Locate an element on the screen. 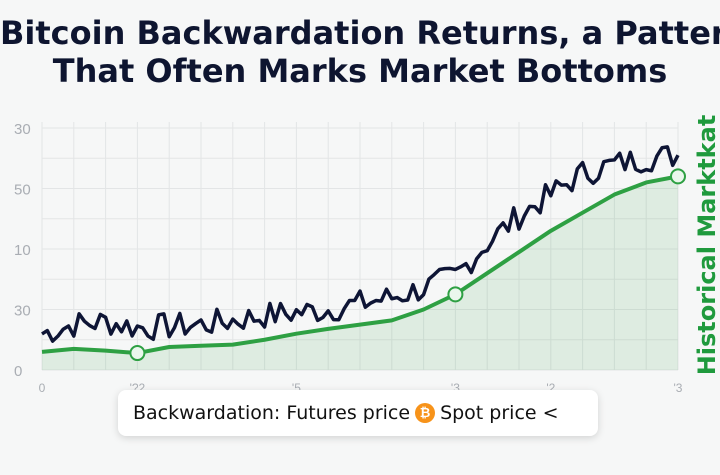  callout-text-1: Backwardation: Futures price is located at coordinates (272, 413).